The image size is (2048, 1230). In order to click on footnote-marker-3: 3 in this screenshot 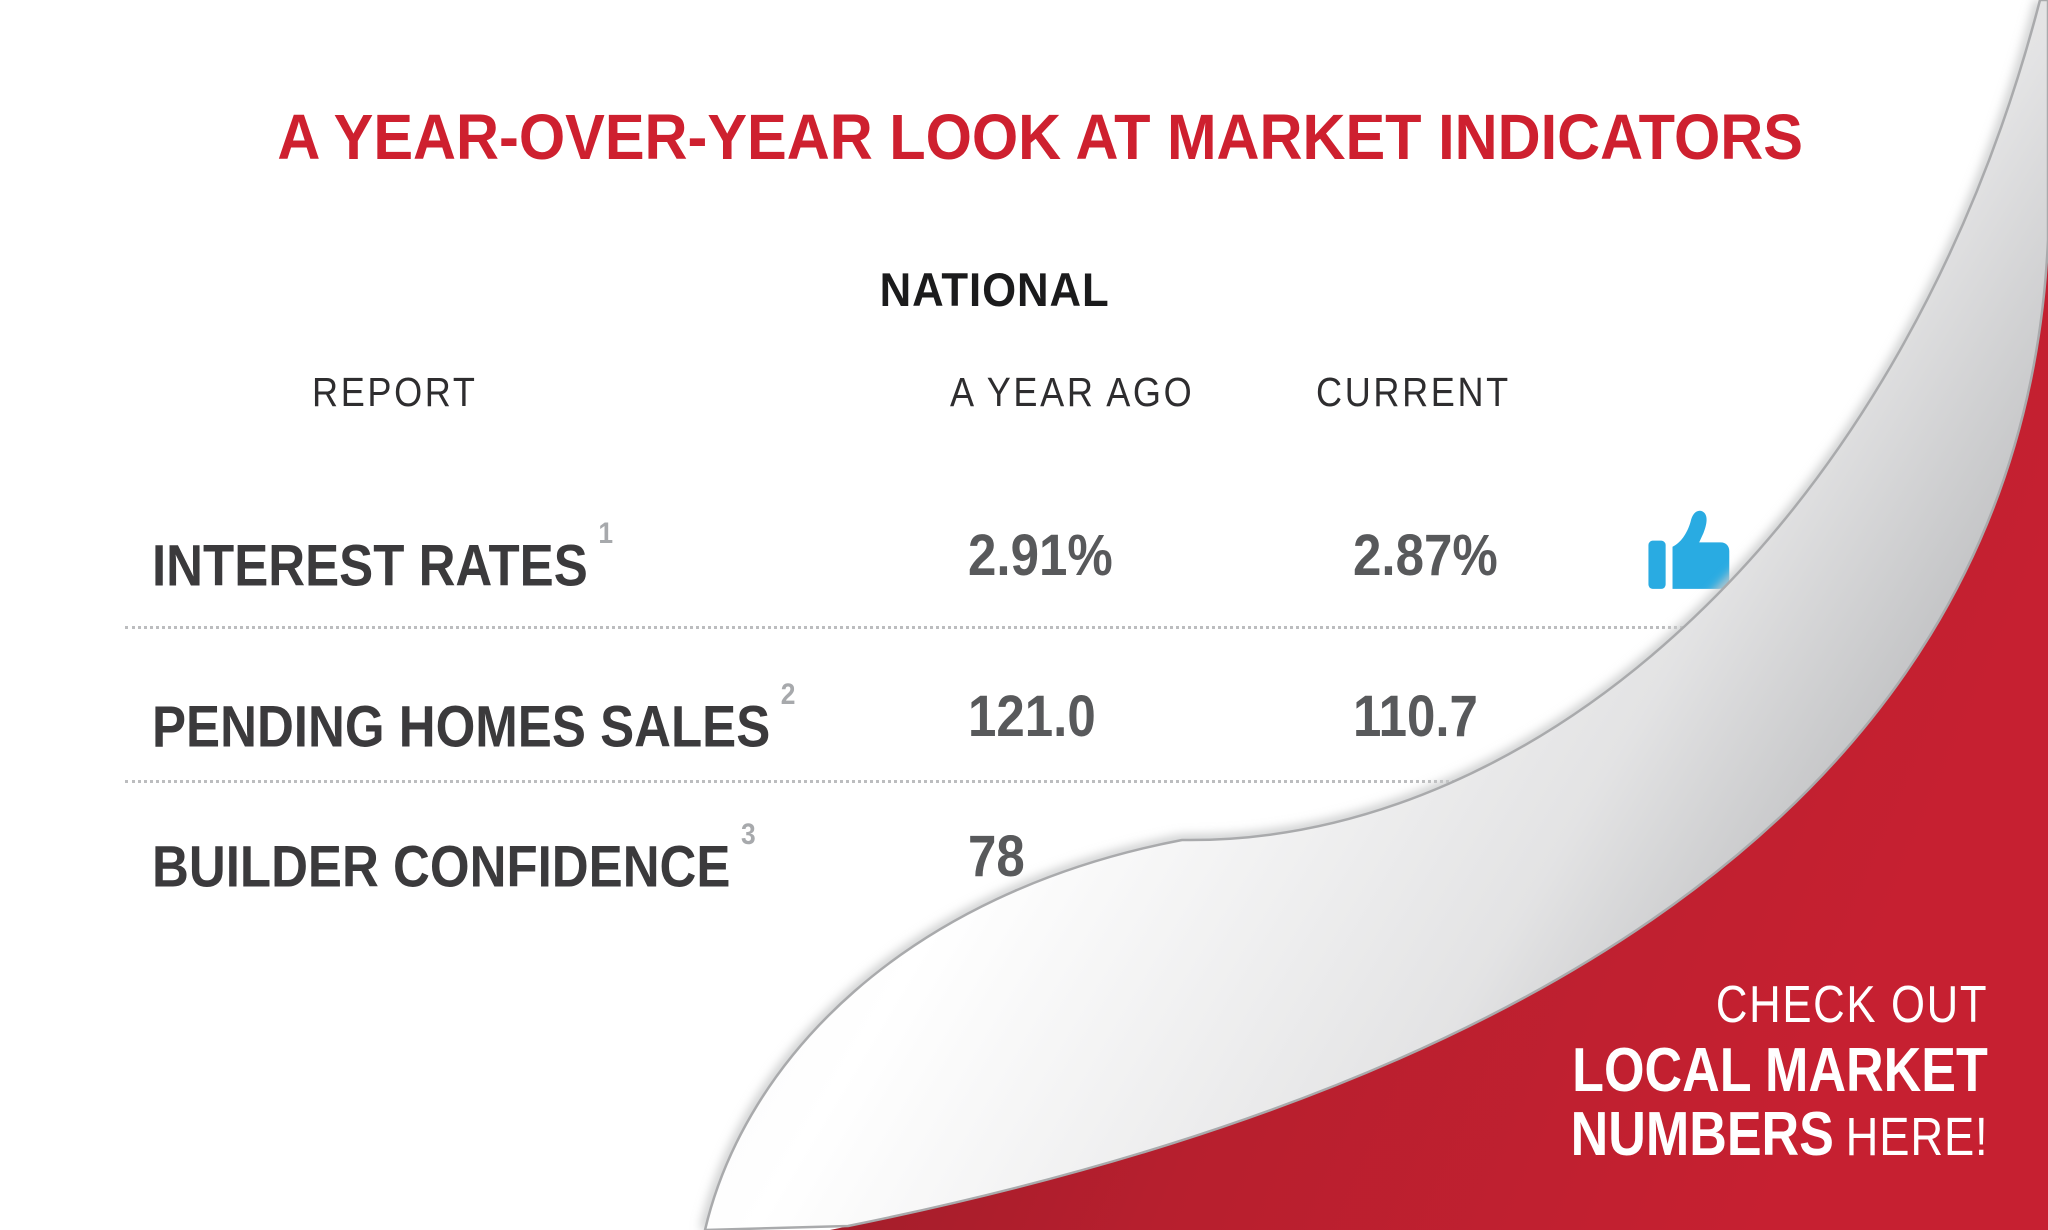, I will do `click(748, 834)`.